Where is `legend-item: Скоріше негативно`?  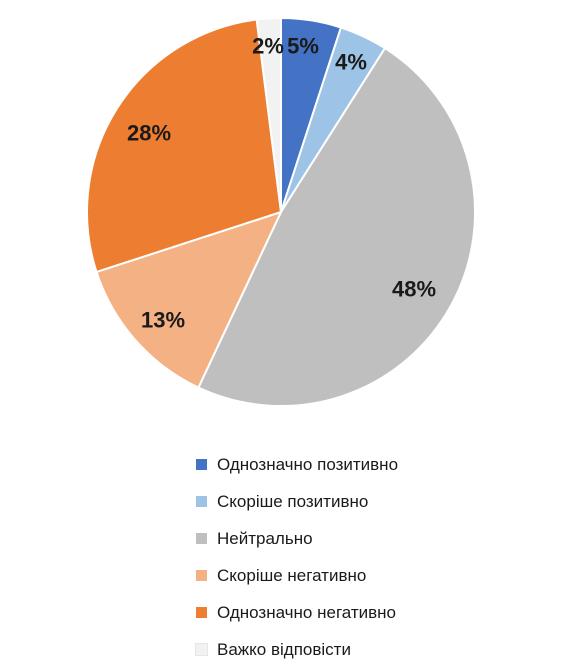 legend-item: Скоріше негативно is located at coordinates (297, 575).